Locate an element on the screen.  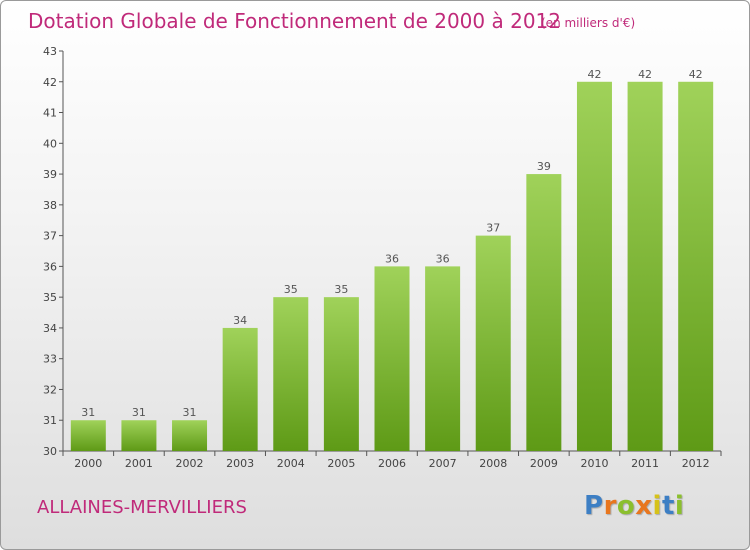
y-tick-label: 37 is located at coordinates (50, 236).